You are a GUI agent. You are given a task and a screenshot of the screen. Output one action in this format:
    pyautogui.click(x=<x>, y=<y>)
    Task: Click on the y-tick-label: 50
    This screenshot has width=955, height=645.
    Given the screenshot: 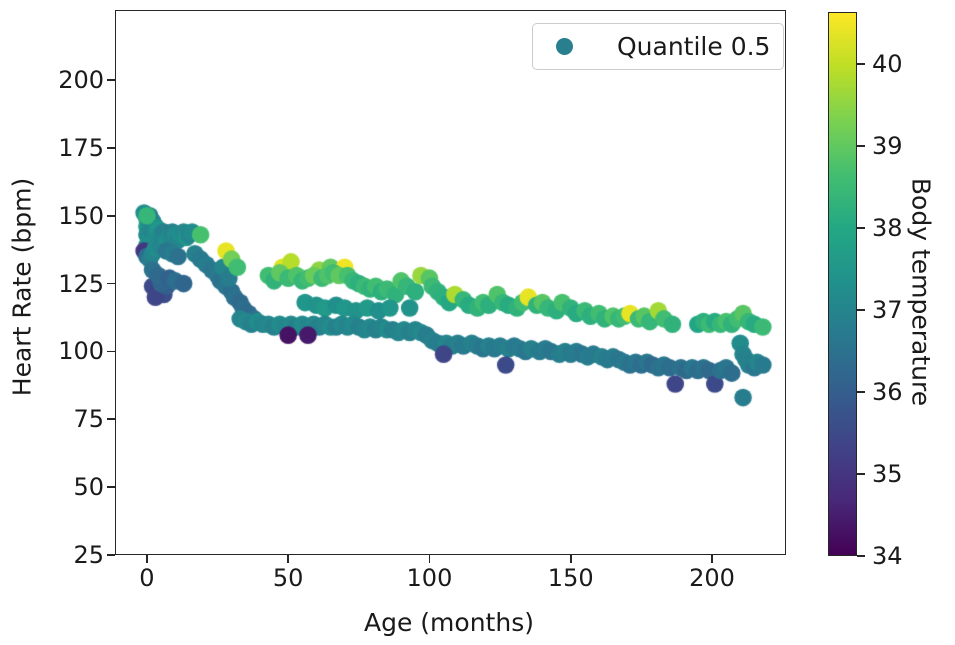 What is the action you would take?
    pyautogui.click(x=88, y=487)
    